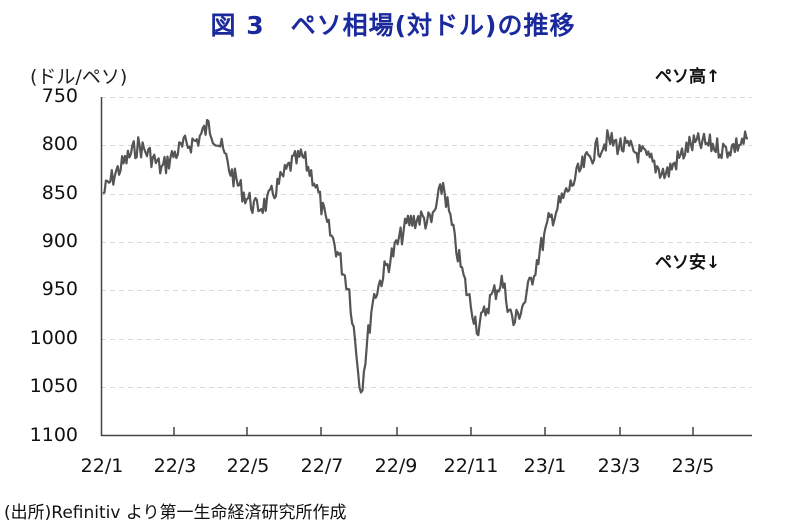  What do you see at coordinates (59, 96) in the screenshot?
I see `y-tick-750: 750` at bounding box center [59, 96].